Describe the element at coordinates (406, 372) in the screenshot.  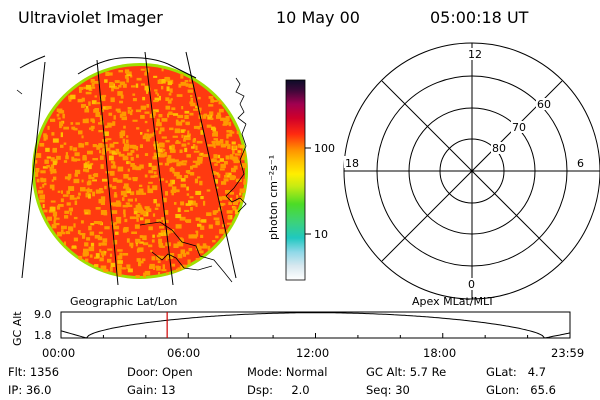
I see `status-gc-alt: GC Alt: 5.7 Re` at that location.